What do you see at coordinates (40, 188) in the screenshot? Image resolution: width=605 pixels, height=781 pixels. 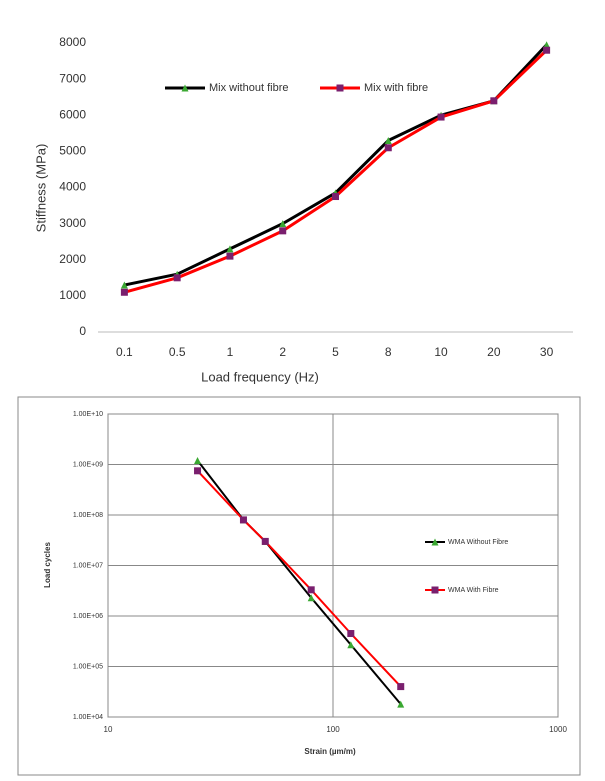 I see `y-axis-title: Stiffness (MPa)` at bounding box center [40, 188].